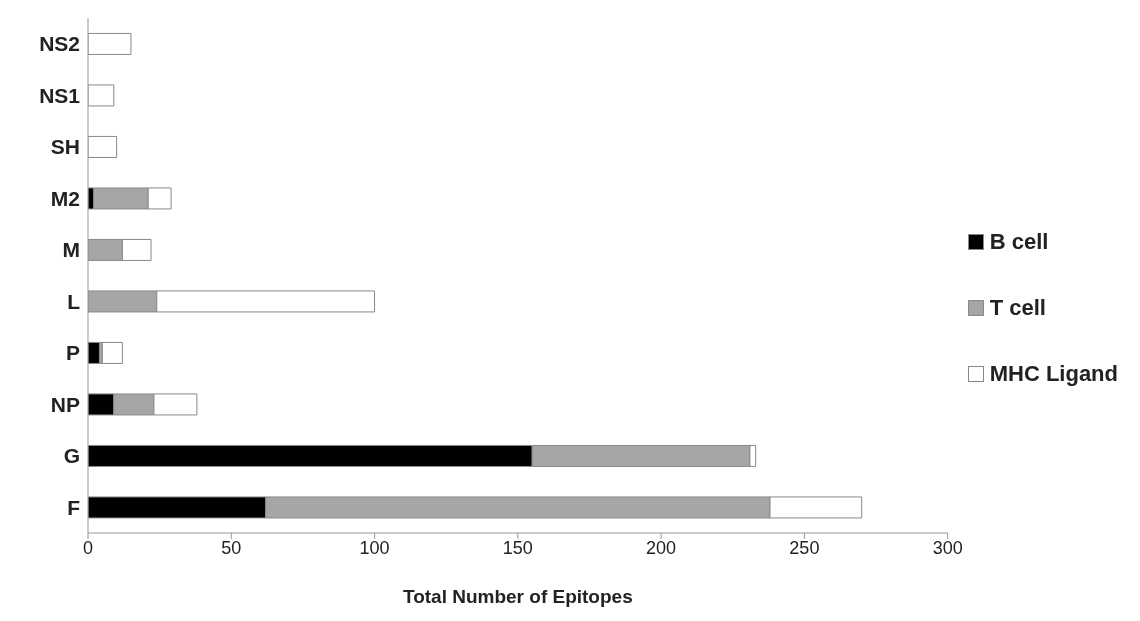 The image size is (1140, 621). I want to click on x-tick-label: 100, so click(374, 547).